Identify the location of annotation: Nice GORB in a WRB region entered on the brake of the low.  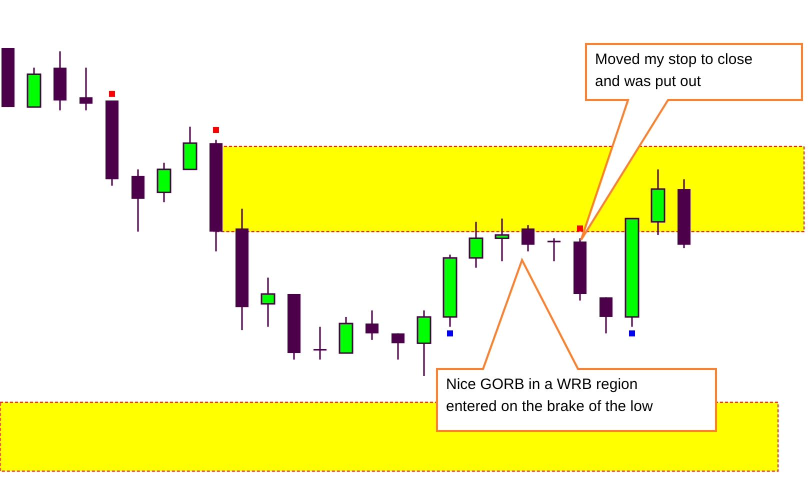
(549, 395).